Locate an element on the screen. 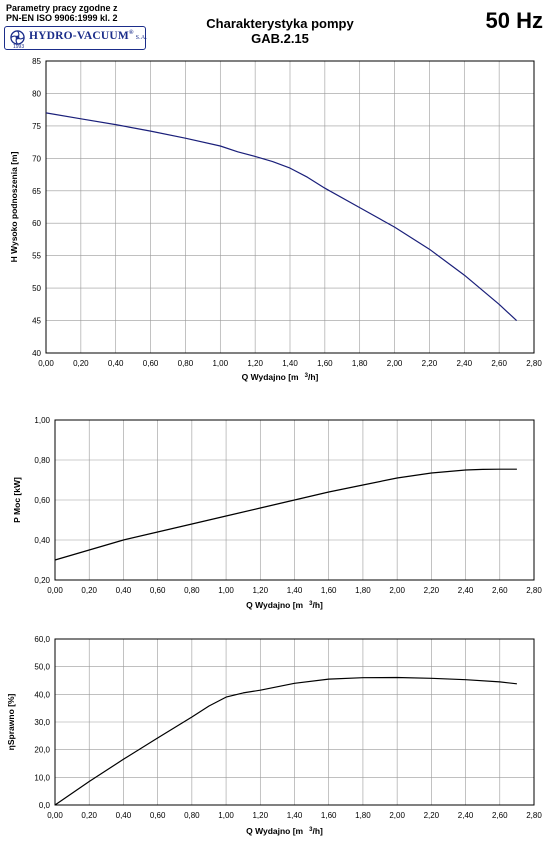 This screenshot has height=853, width=553. brand-year: 1993 is located at coordinates (19, 47).